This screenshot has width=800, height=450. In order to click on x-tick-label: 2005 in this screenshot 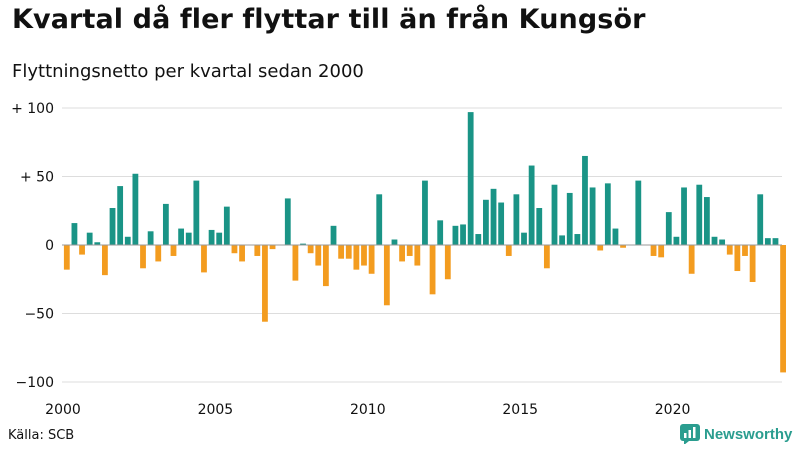, I will do `click(216, 410)`.